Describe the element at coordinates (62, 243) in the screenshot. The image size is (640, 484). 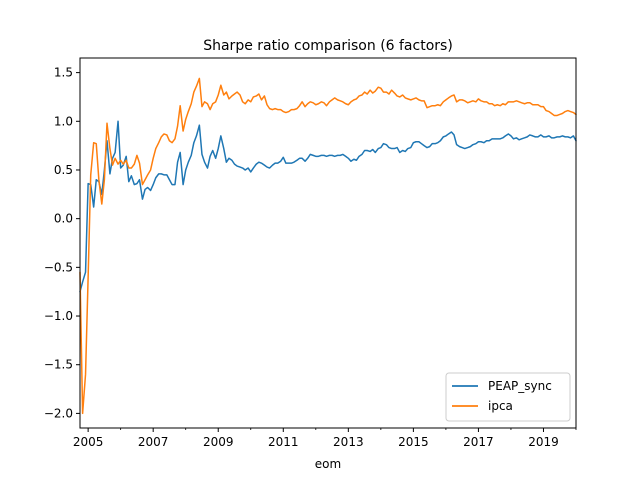
I see `y-axis: −2.0 −1.5 −1.0 −0.5 0.0 0.5 1.0 1.5` at that location.